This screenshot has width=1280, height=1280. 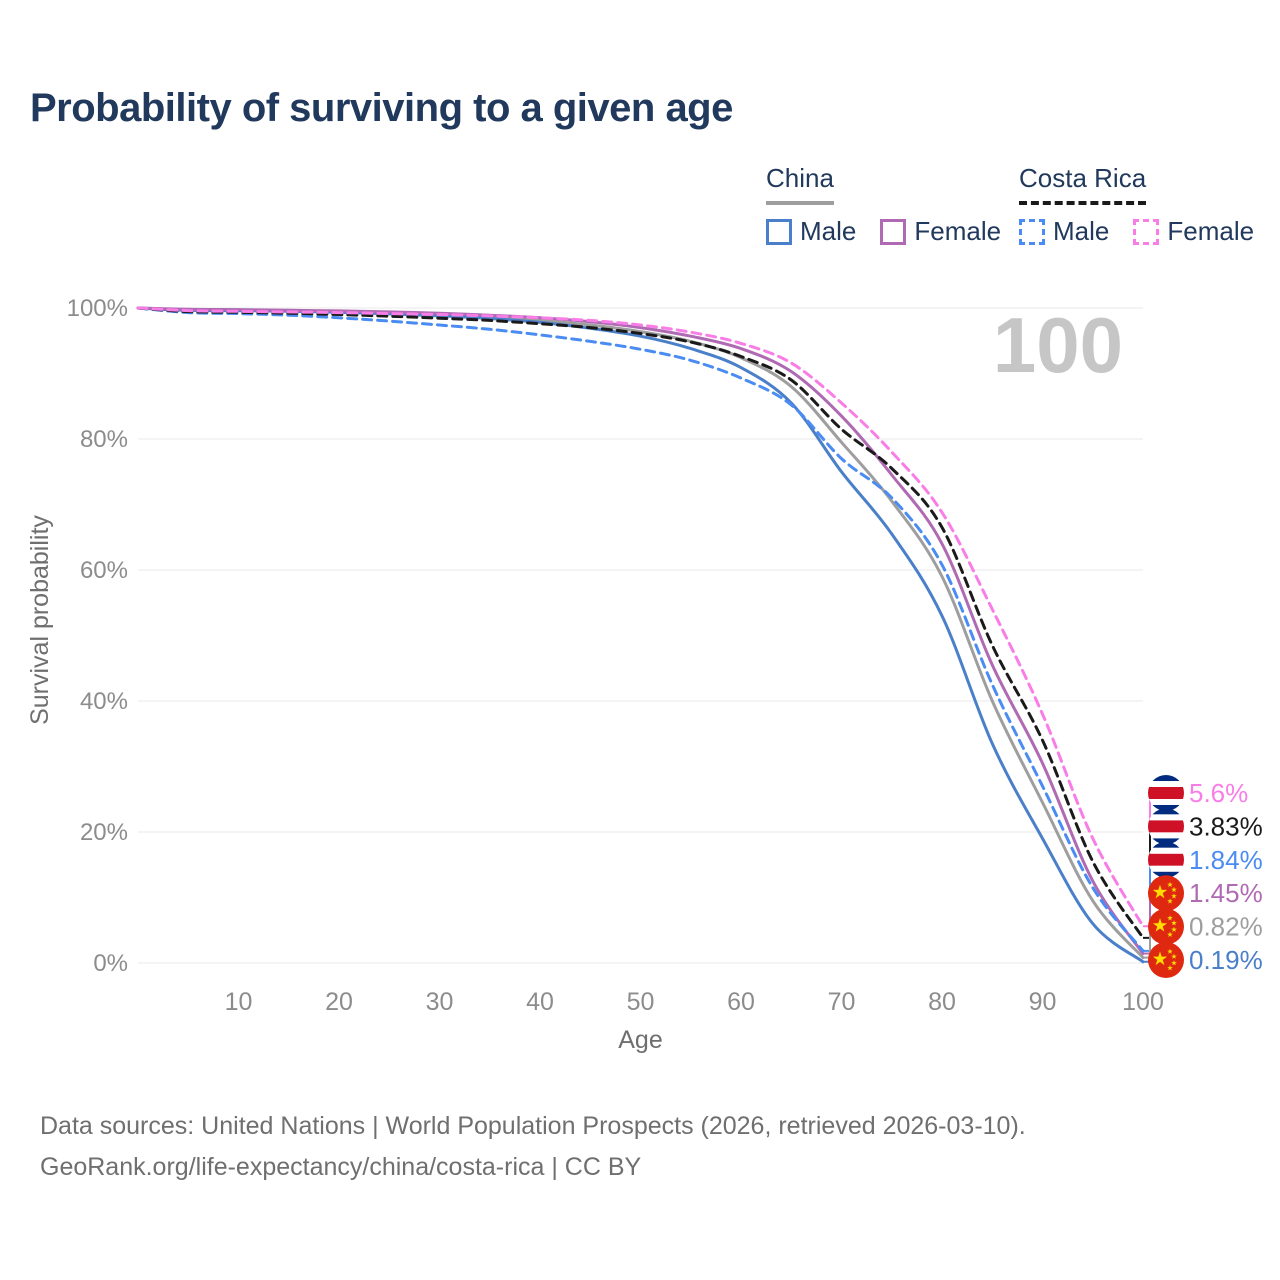 What do you see at coordinates (1058, 345) in the screenshot?
I see `age-watermark: 100` at bounding box center [1058, 345].